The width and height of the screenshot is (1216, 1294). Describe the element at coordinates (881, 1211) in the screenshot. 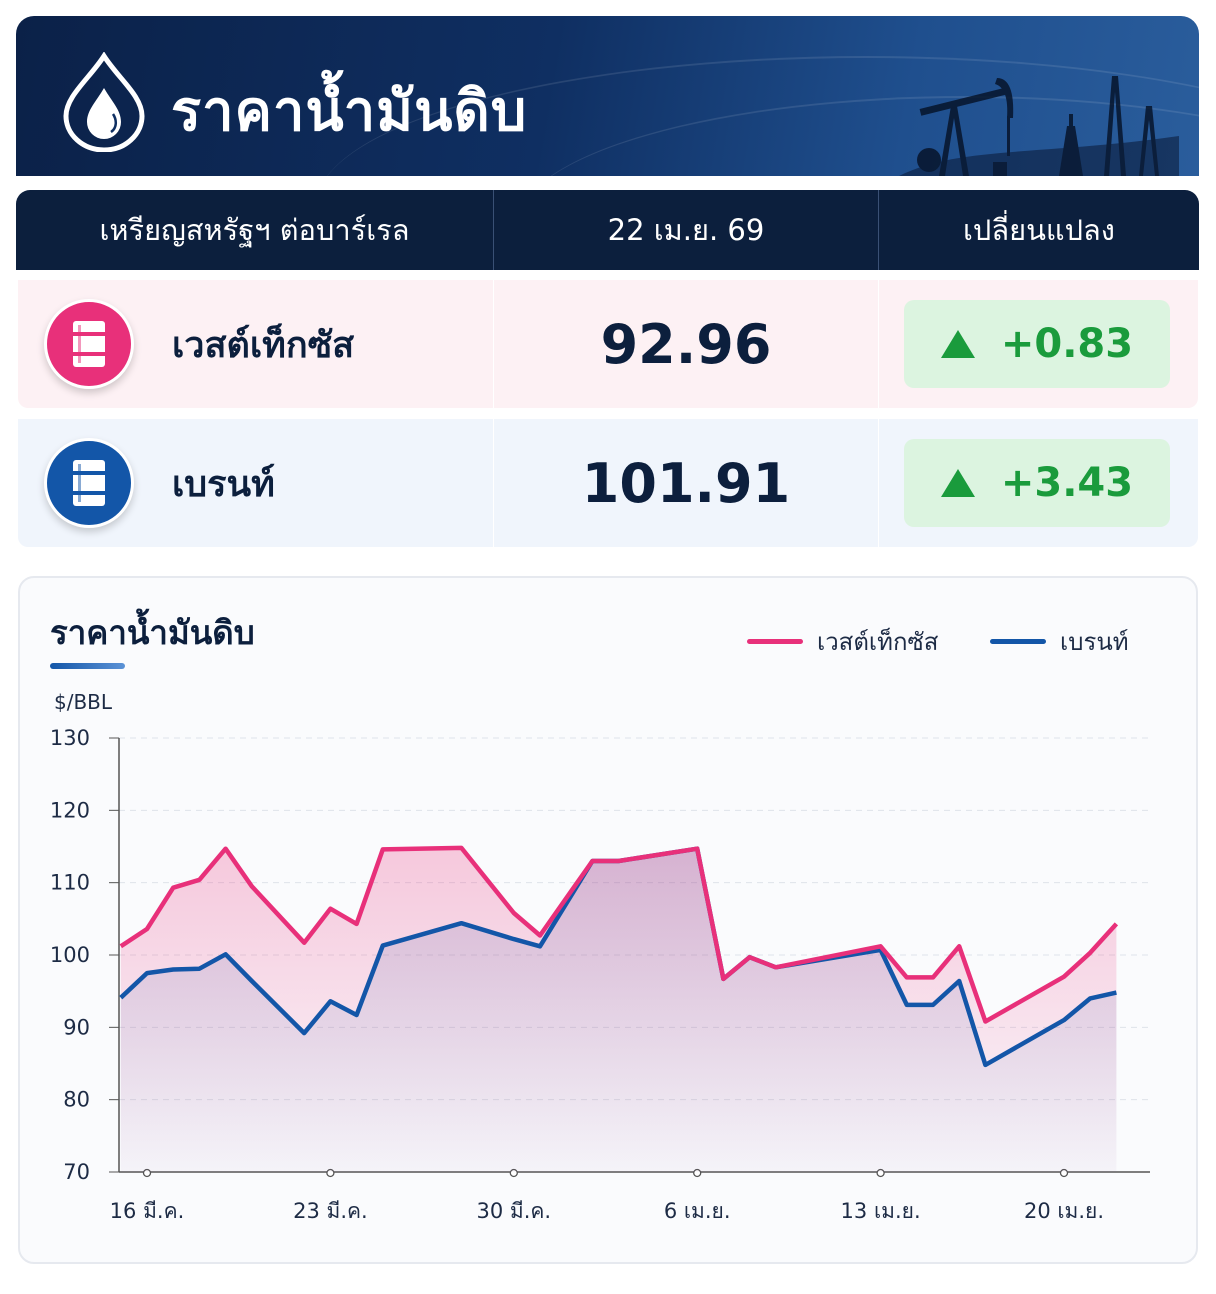

I see `x-tick-label: 13 เม.ย.` at that location.